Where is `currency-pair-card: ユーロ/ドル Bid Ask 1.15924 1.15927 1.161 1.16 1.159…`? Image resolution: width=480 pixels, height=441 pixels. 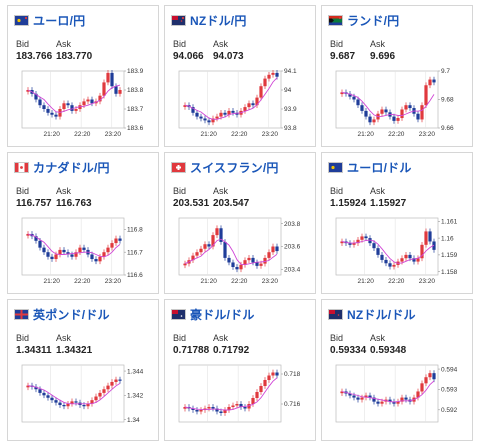
currency-pair-card: ユーロ/ドル Bid Ask 1.15924 1.15927 1.161 1.16 1.159… is located at coordinates (397, 223).